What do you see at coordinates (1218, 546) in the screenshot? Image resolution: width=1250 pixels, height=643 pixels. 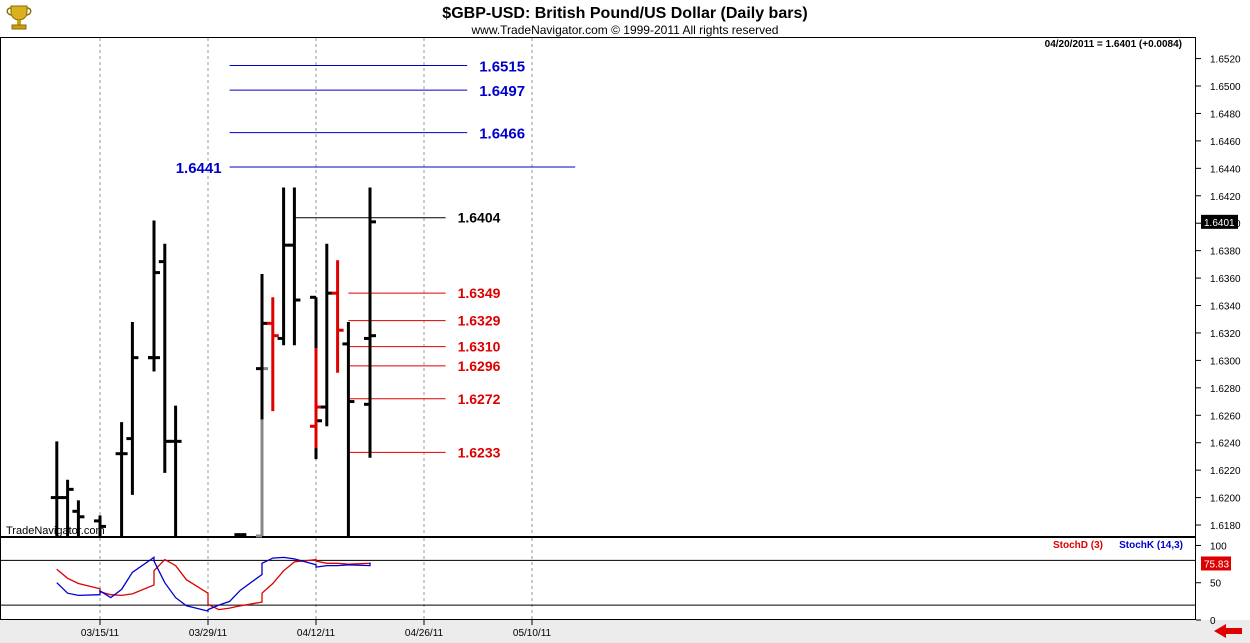 I see `stochastic-tick-label: 100` at bounding box center [1218, 546].